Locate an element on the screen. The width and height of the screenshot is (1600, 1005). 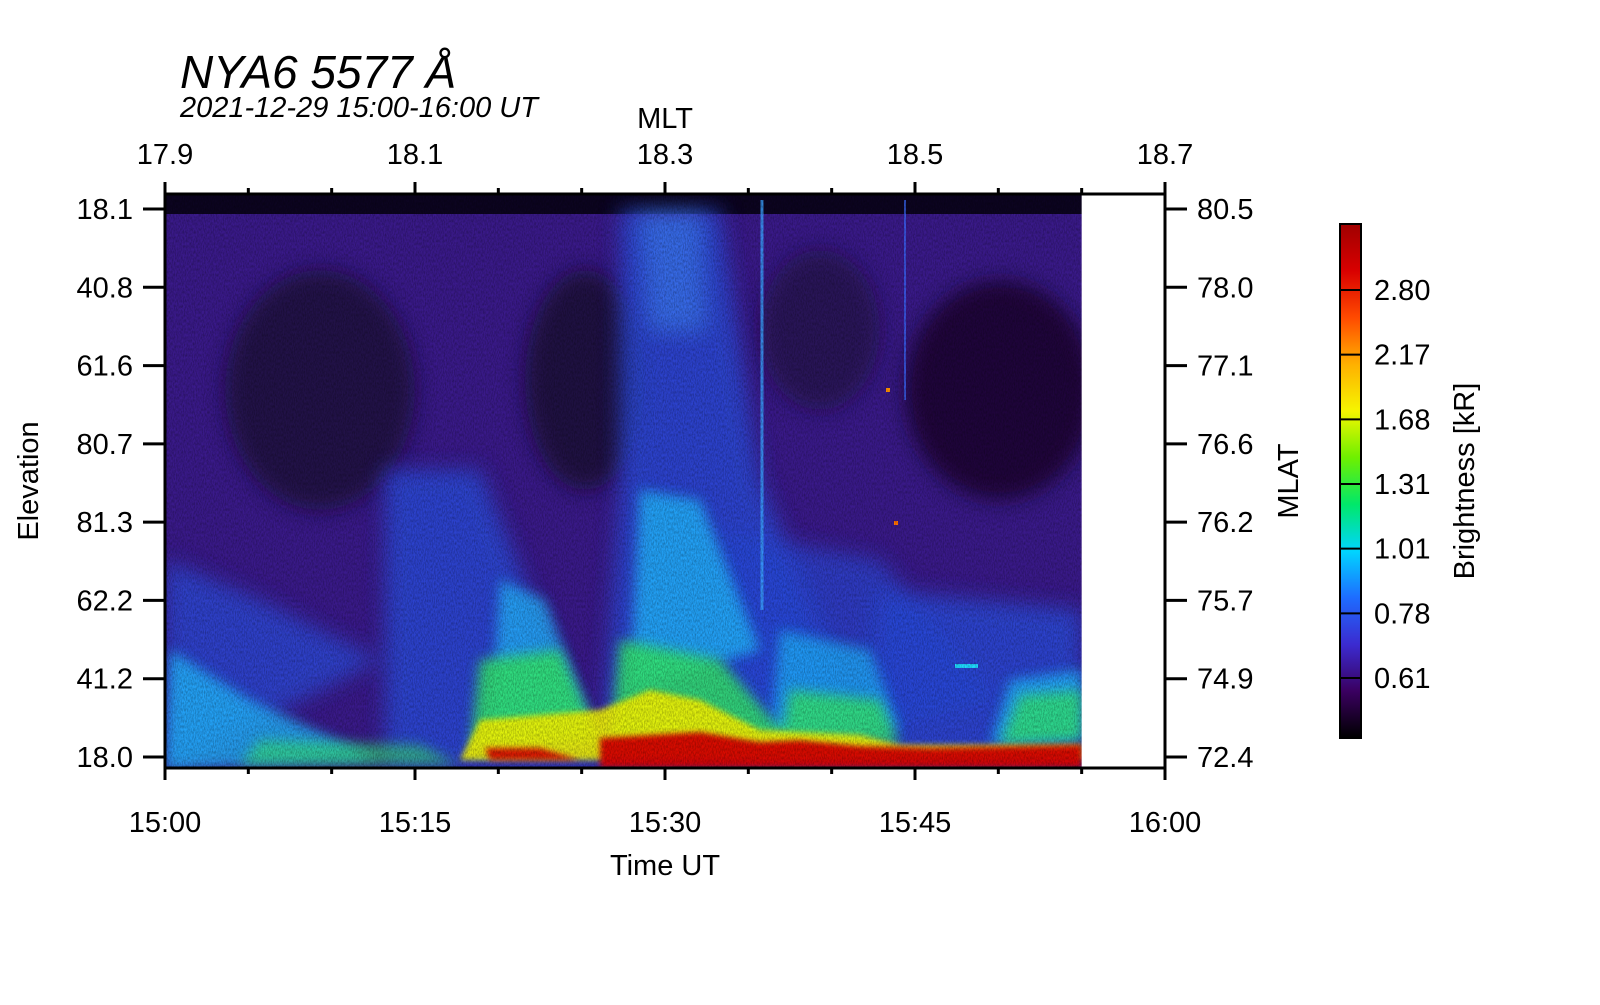
x-tick-label-0: 15:00 is located at coordinates (165, 823).